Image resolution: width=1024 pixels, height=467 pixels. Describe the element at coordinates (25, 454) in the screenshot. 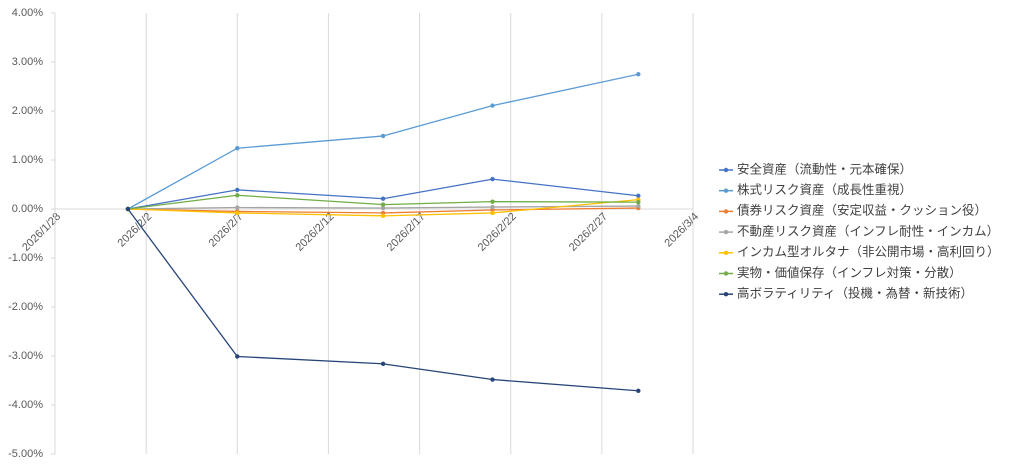

I see `y-tick-label: -5.00%` at that location.